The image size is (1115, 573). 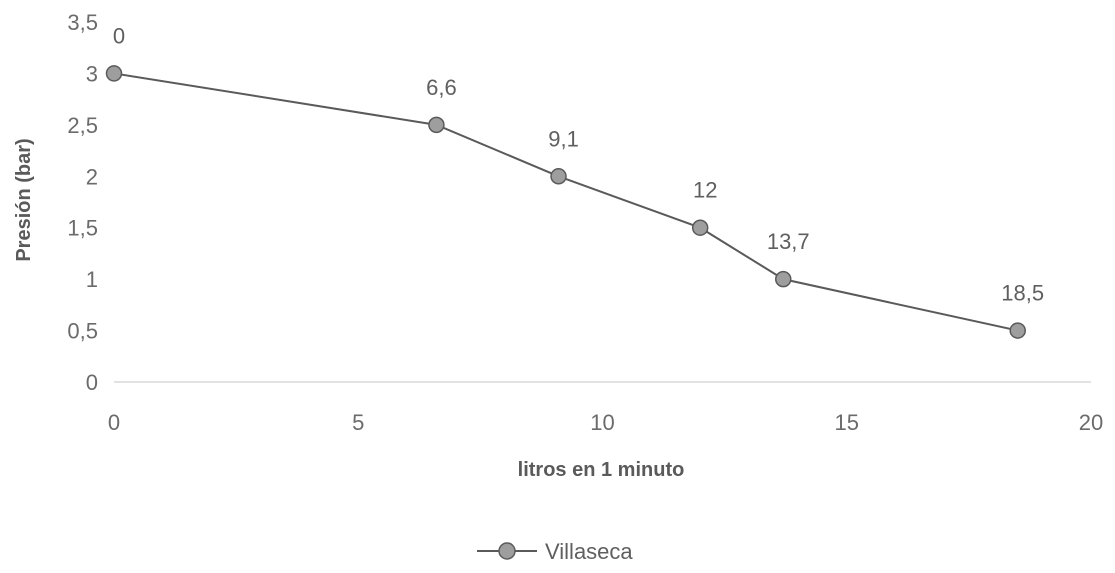 I want to click on y-tick-label: 2,5, so click(x=82, y=125).